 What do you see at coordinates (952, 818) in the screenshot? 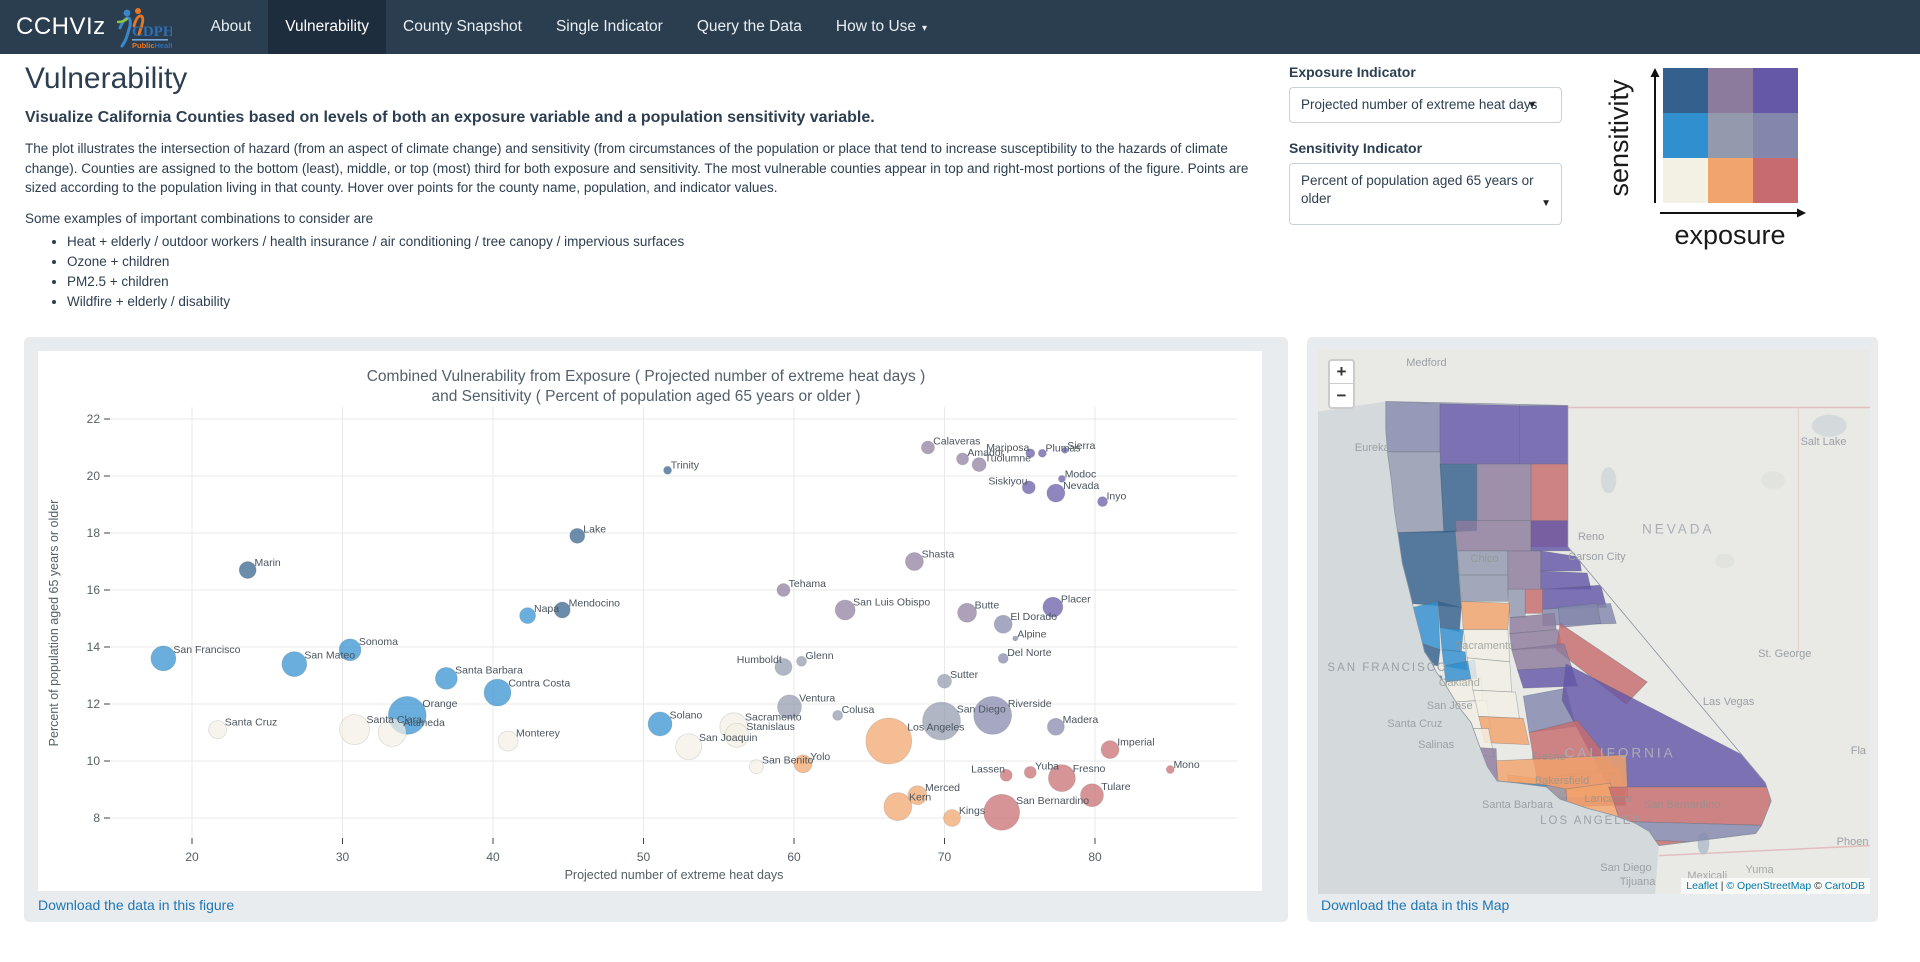
I see `scatter-point-kings` at bounding box center [952, 818].